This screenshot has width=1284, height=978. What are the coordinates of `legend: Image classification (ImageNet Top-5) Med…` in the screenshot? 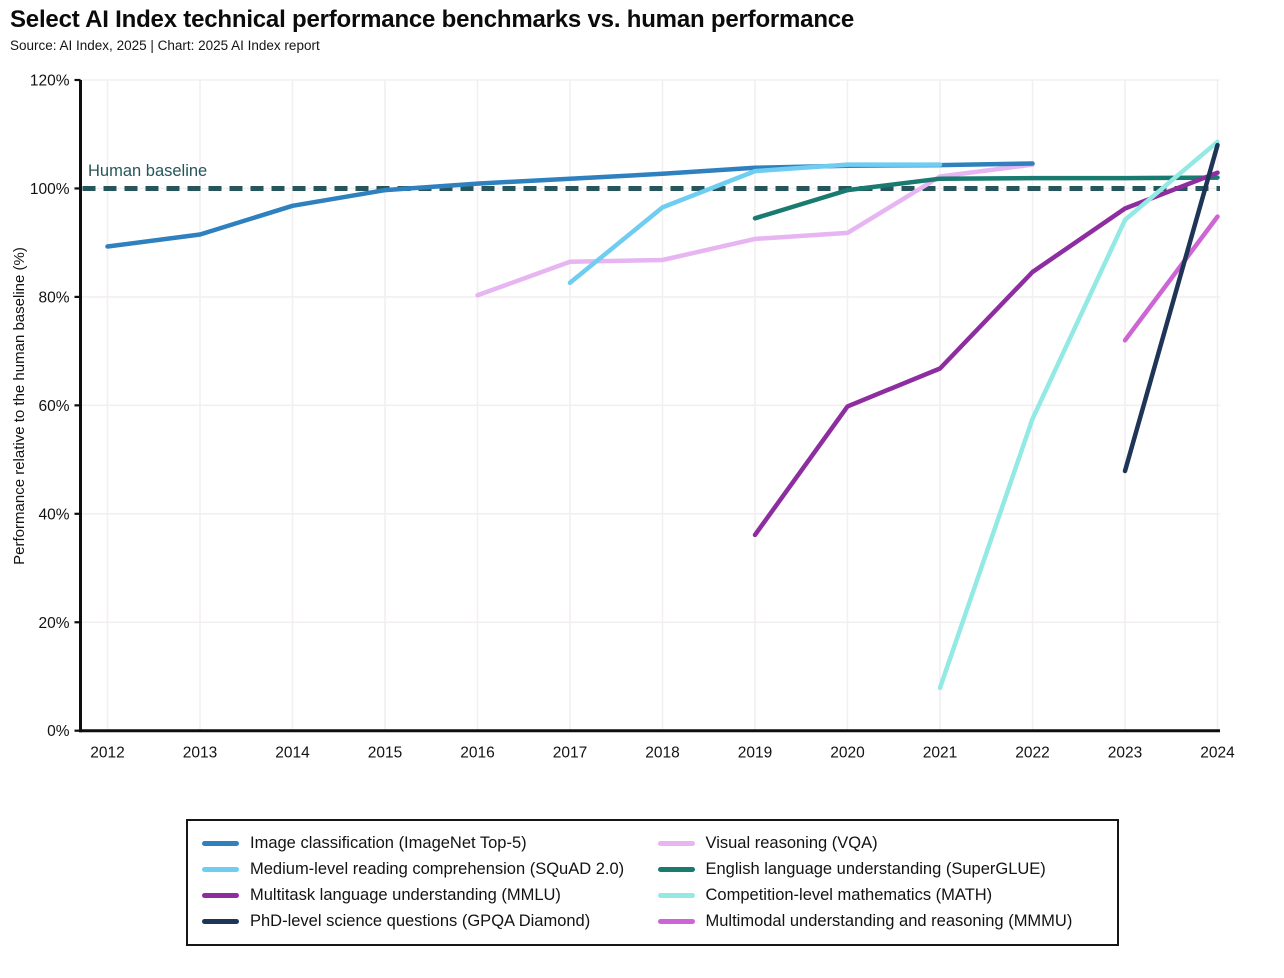 It's located at (652, 882).